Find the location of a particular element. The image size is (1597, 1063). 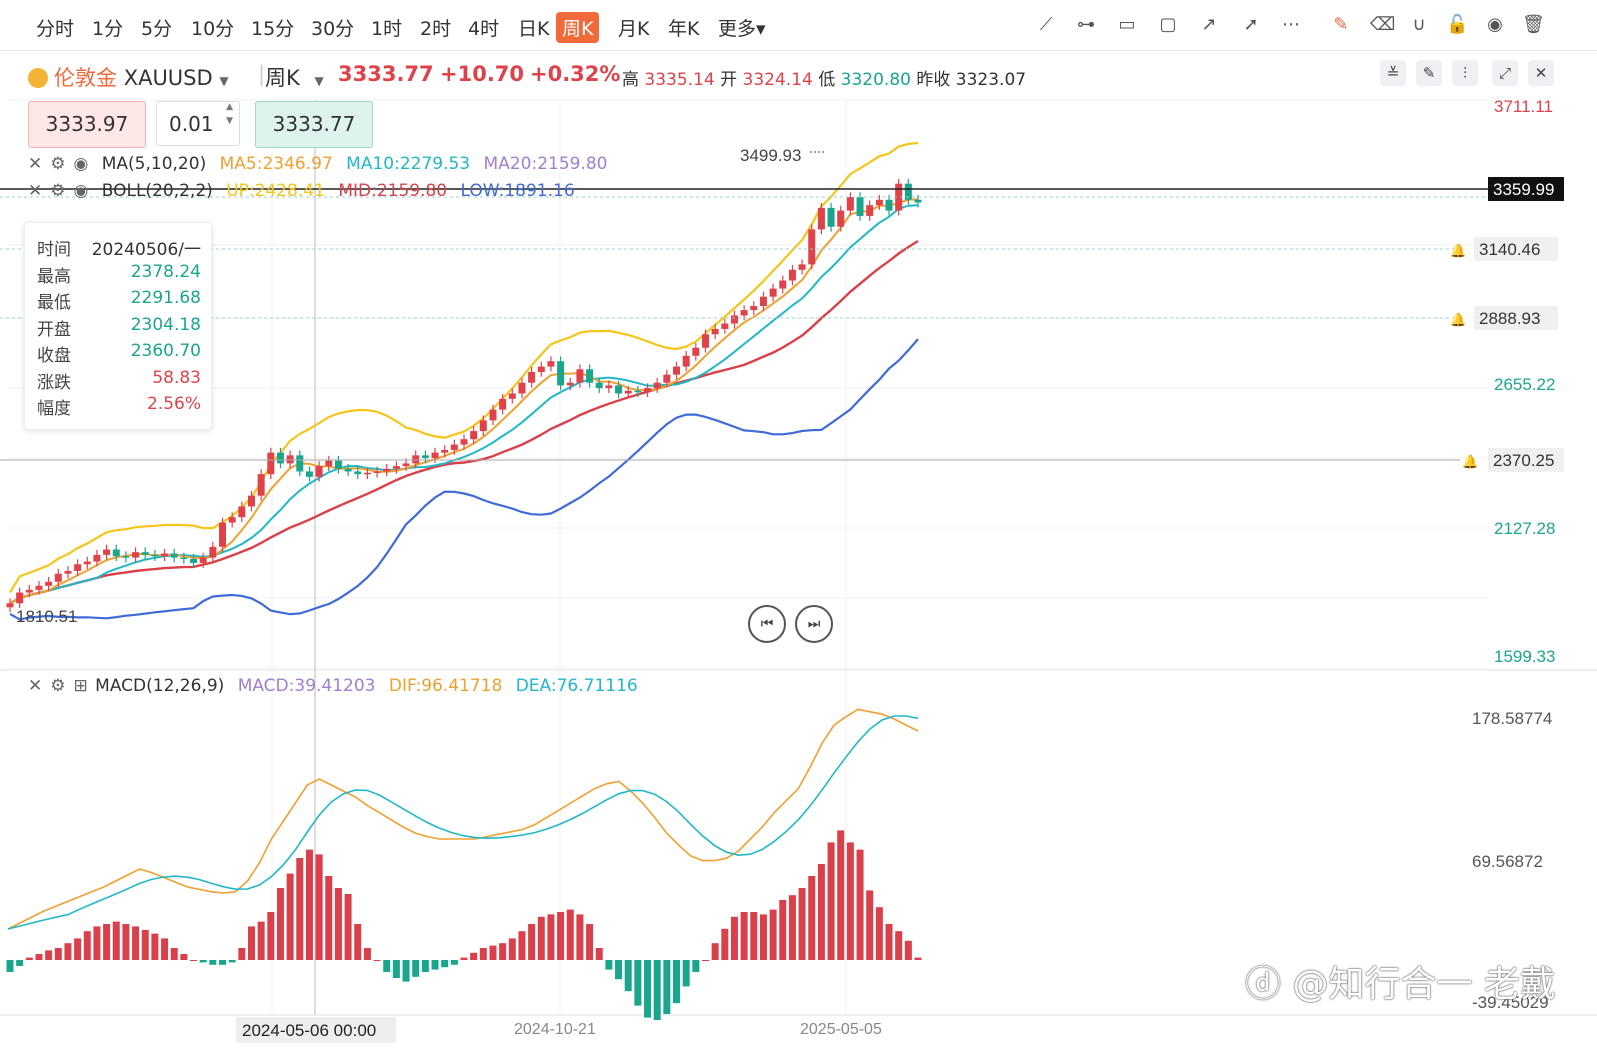

boll-up-value: UP:2428.41 is located at coordinates (275, 191).